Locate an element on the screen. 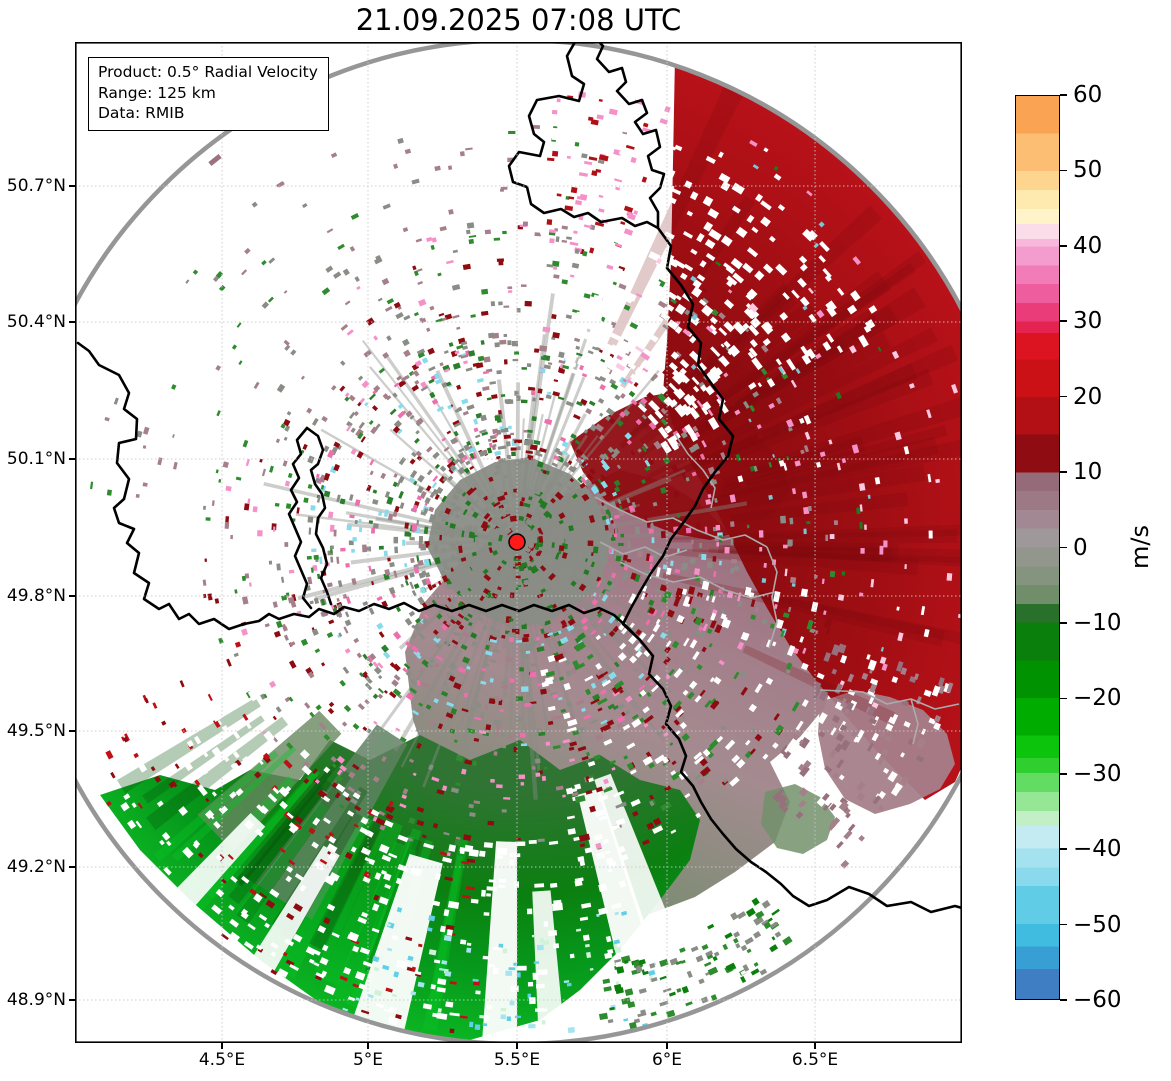 The image size is (1171, 1081). lat-tick-label: 49.8°N is located at coordinates (36, 596).